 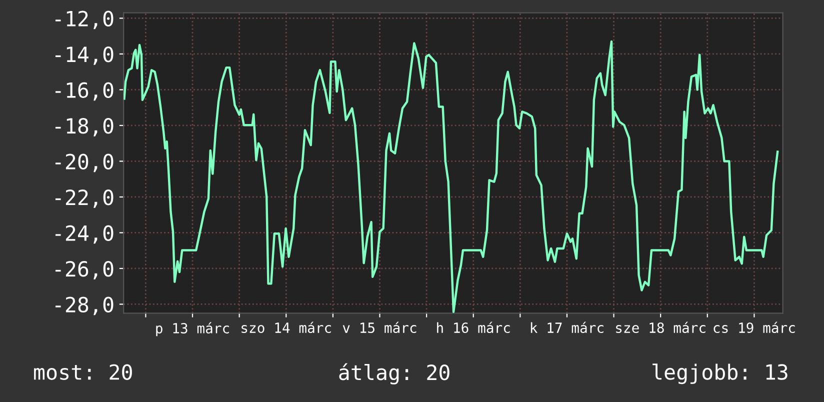 I want to click on y-tick-label: -14,0, so click(x=84, y=55).